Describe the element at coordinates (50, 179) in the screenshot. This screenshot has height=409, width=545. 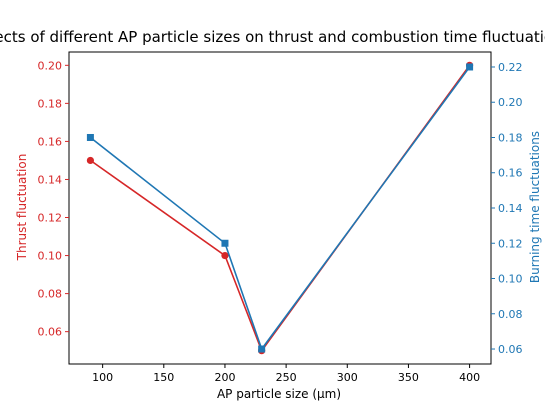
I see `y-left-tick-label: 0.14` at that location.